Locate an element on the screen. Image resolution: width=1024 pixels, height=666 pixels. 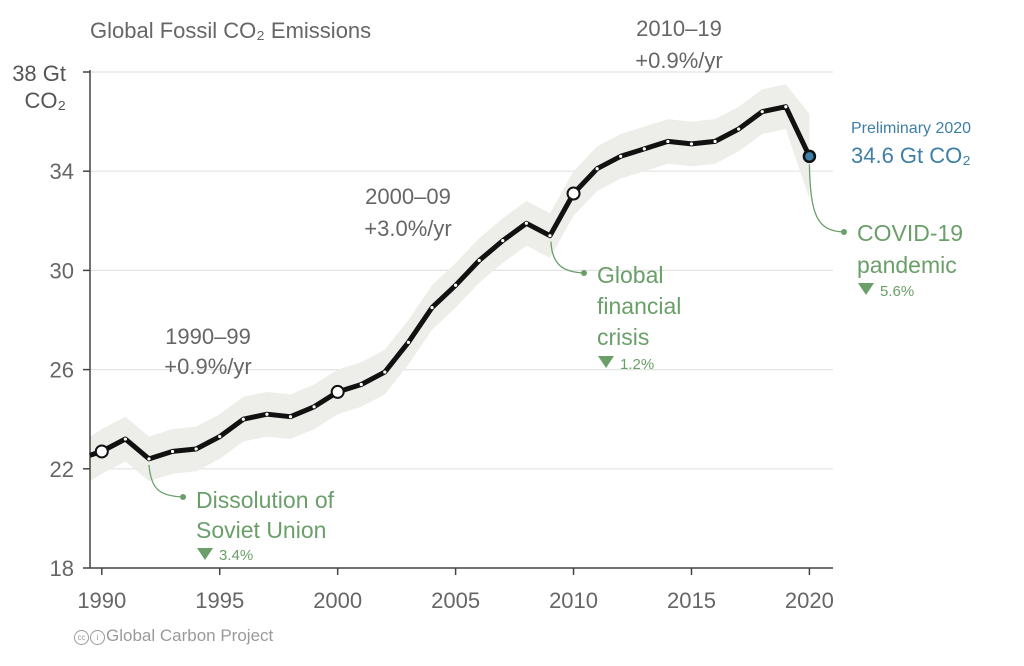
preliminary-value: 34.6 Gt CO₂ is located at coordinates (911, 155).